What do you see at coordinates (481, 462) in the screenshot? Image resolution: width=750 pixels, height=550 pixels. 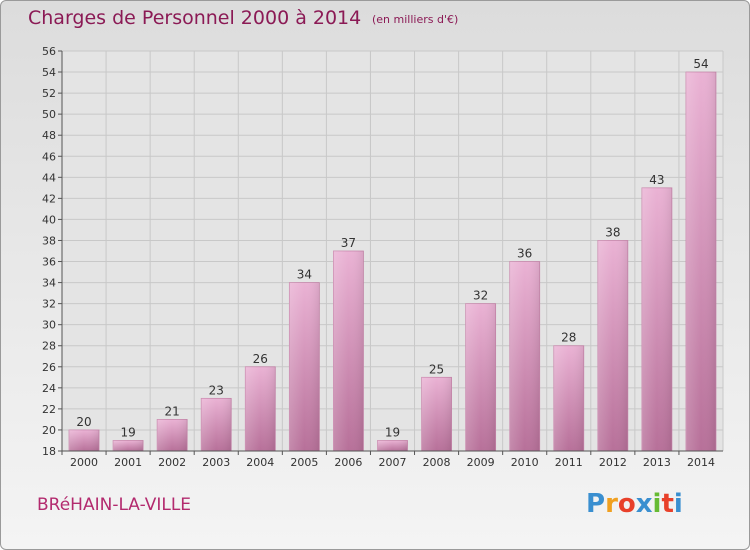 I see `x-tick-label: 2009` at bounding box center [481, 462].